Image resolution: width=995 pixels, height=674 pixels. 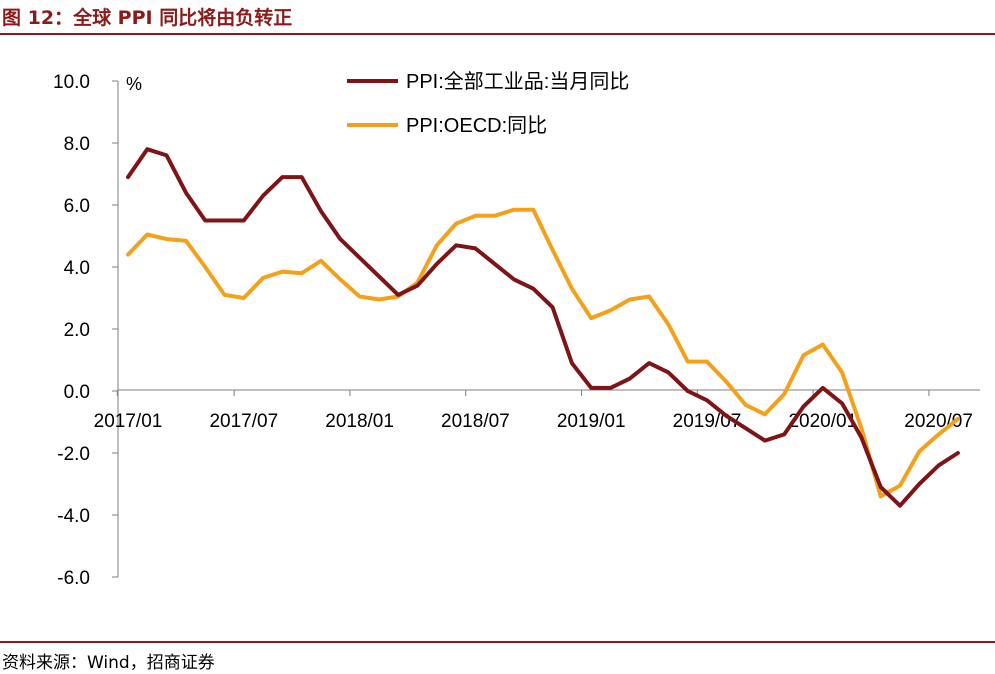 I want to click on y-axis-unit: %, so click(x=134, y=84).